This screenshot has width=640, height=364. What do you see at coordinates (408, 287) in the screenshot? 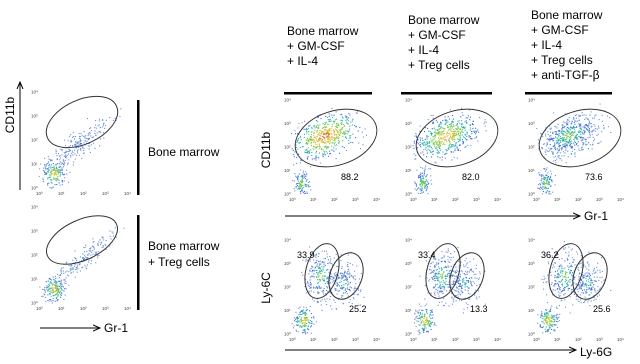
I see `y-tick-label: 10²` at bounding box center [408, 287].